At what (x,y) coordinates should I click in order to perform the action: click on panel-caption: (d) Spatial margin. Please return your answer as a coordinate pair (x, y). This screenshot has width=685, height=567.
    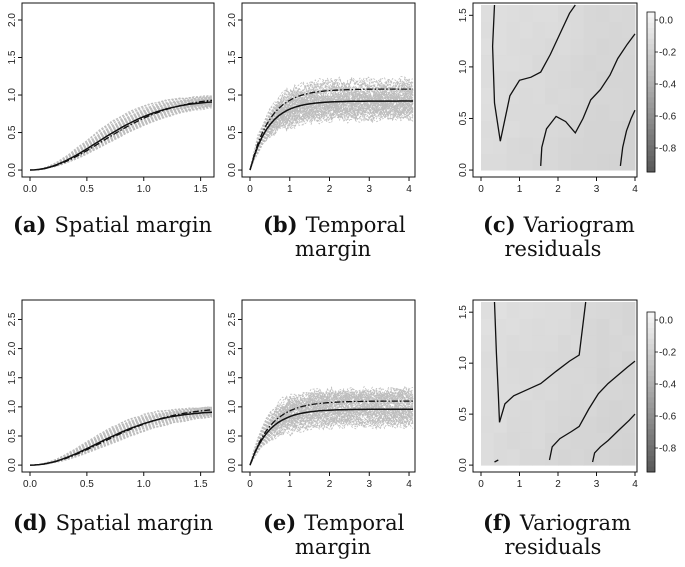
    Looking at the image, I should click on (113, 522).